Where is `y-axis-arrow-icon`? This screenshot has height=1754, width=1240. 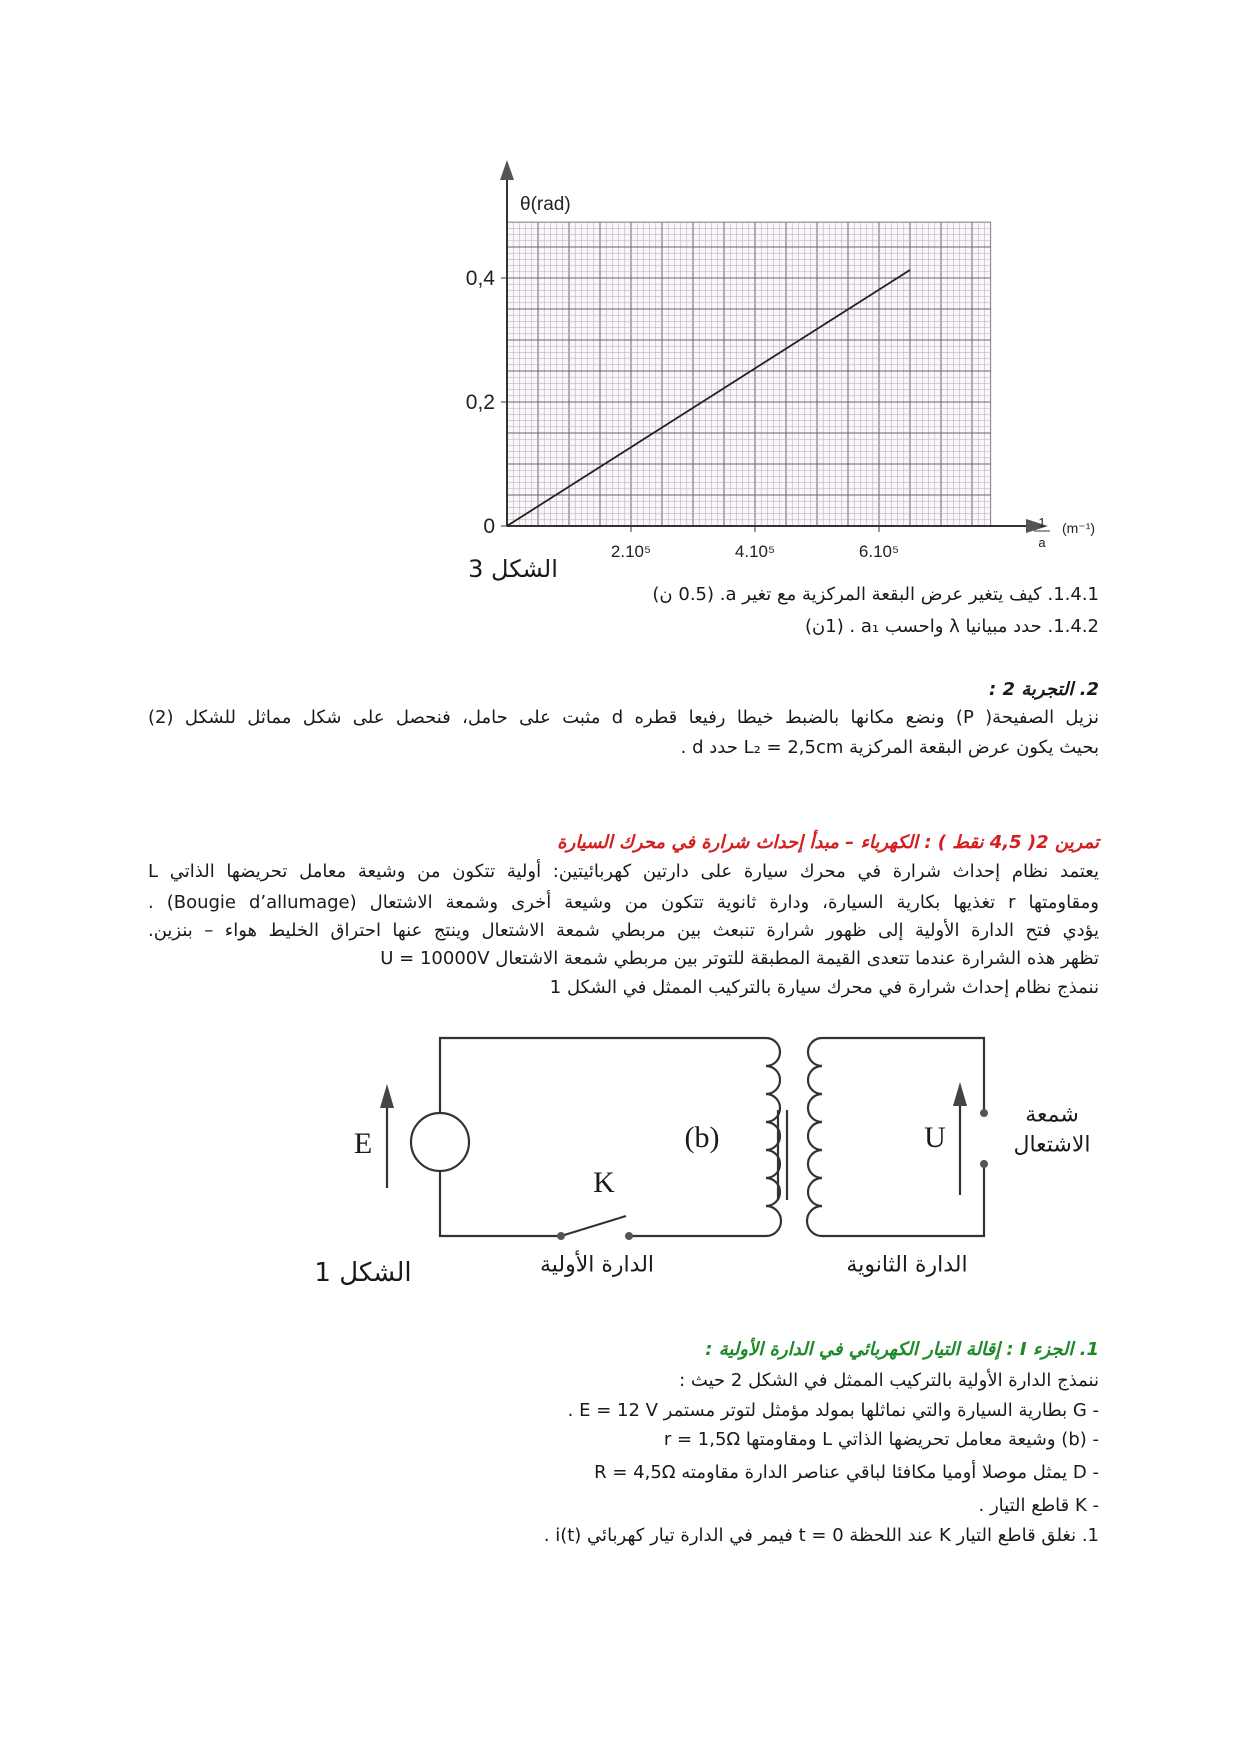 y-axis-arrow-icon is located at coordinates (507, 170).